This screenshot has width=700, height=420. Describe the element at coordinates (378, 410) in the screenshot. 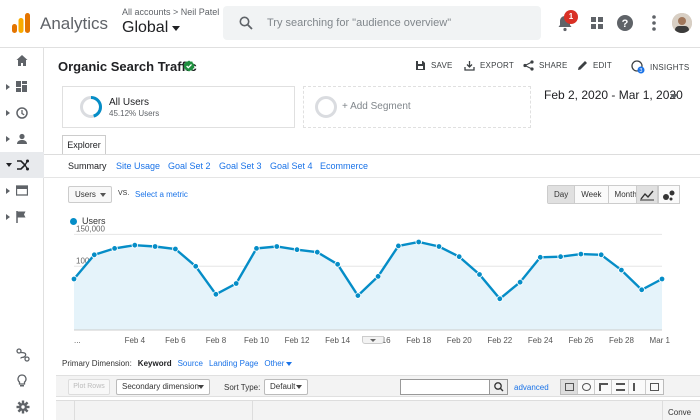

I see `table-header: Conve` at that location.